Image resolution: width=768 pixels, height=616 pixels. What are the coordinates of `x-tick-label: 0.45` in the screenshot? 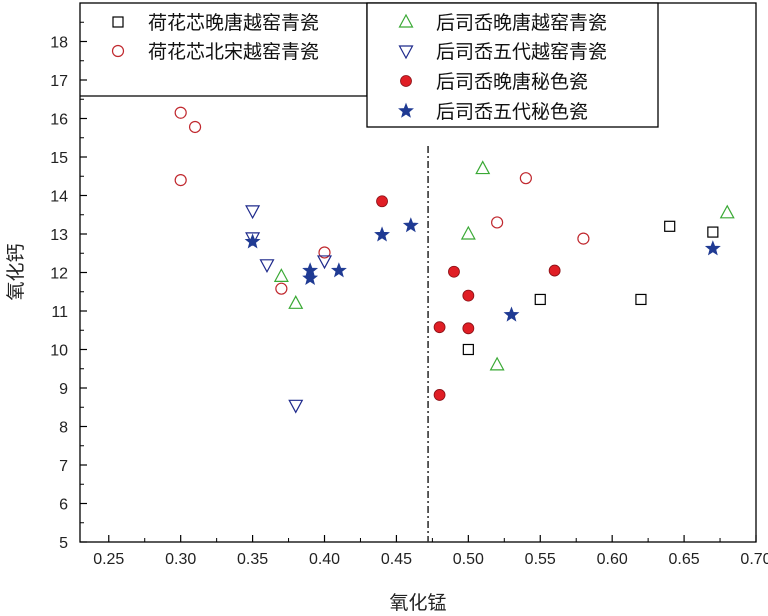 It's located at (396, 559).